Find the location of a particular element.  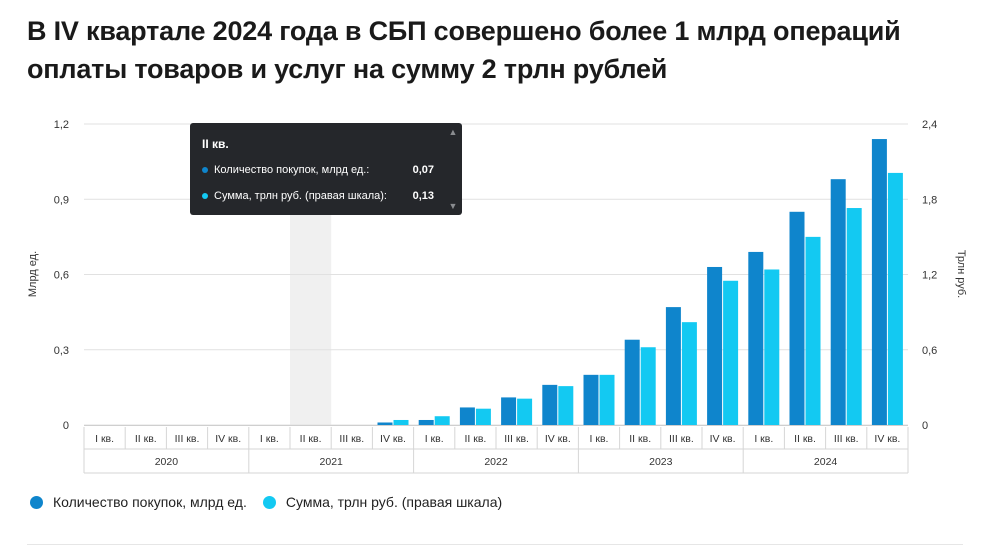

tooltip-row-sum: Сумма, трлн руб. (правая шкала): 0,13 is located at coordinates (318, 196).